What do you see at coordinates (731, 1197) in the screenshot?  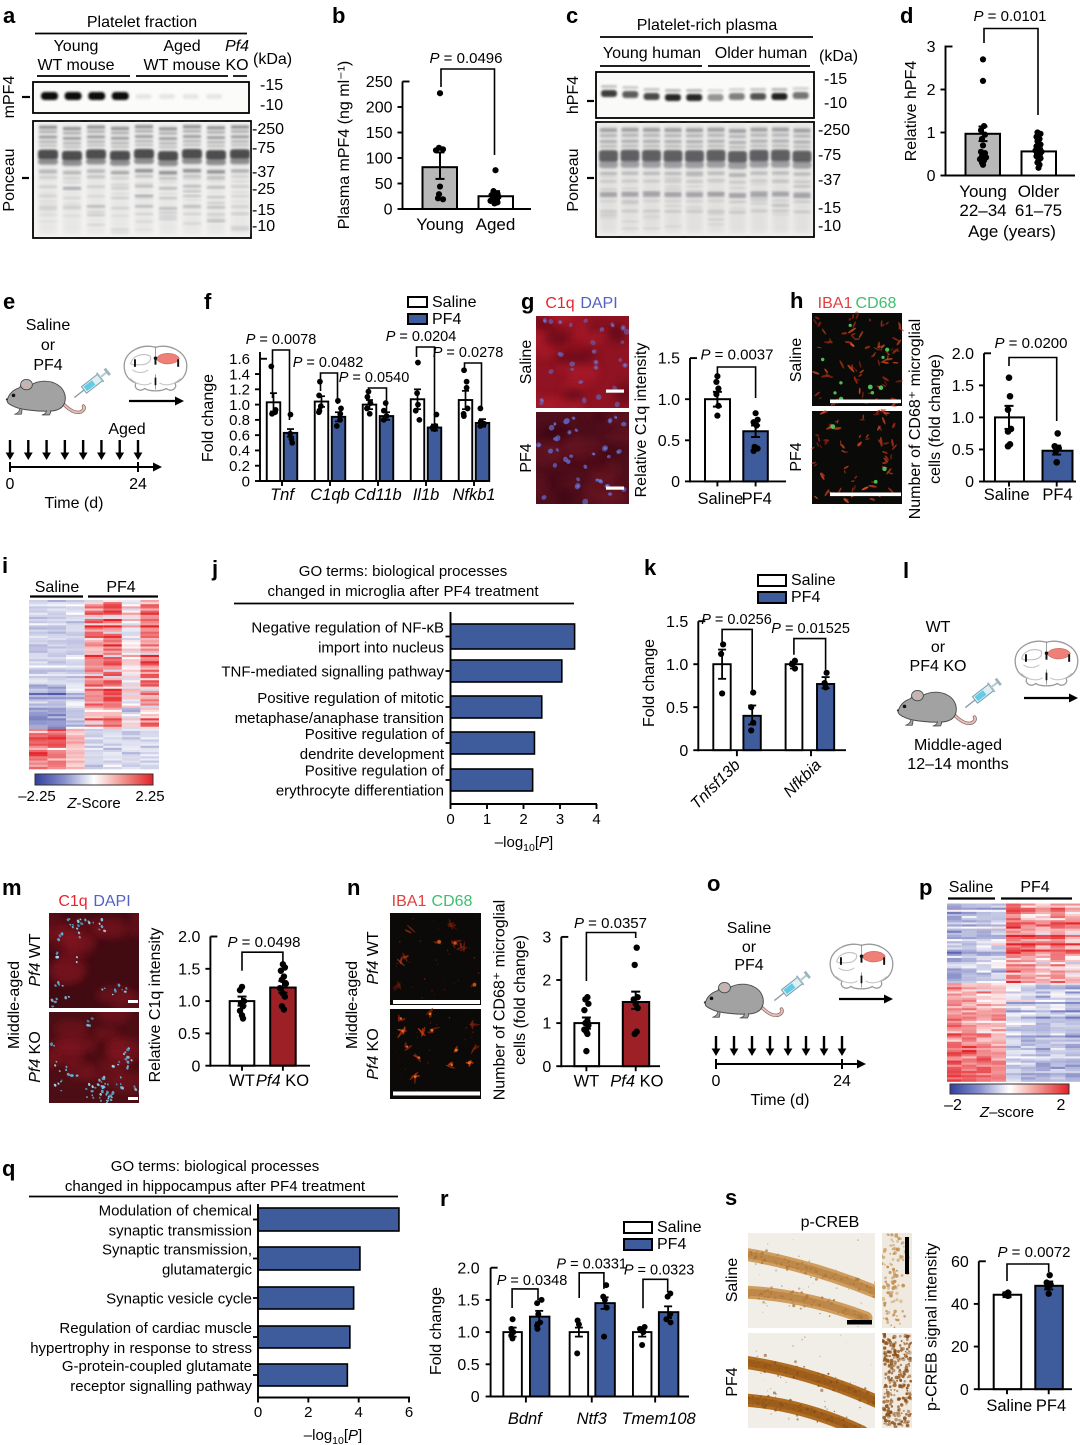 I see `svg-text: s` at bounding box center [731, 1197].